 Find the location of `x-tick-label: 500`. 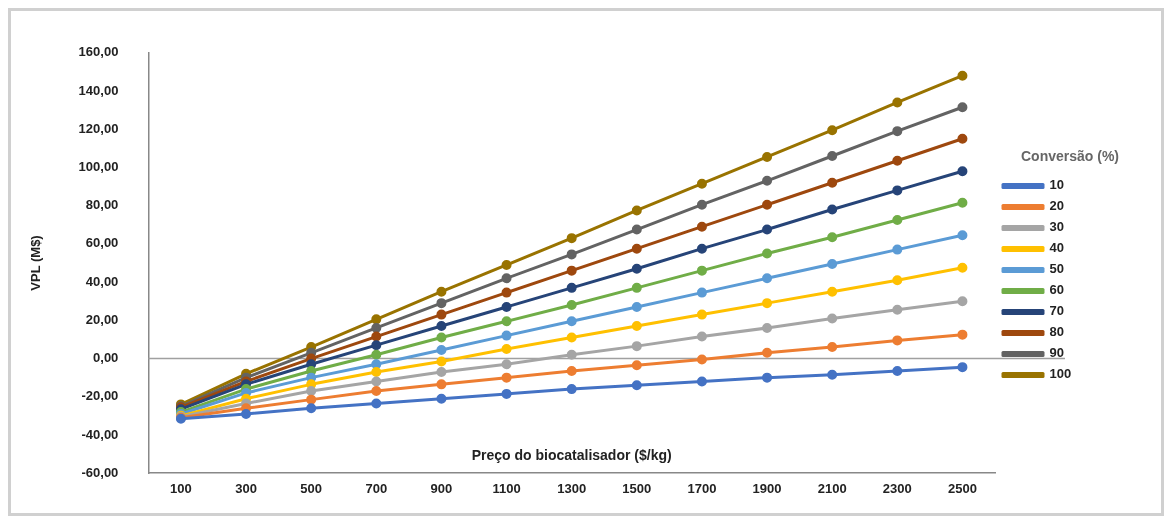

x-tick-label: 500 is located at coordinates (311, 488).